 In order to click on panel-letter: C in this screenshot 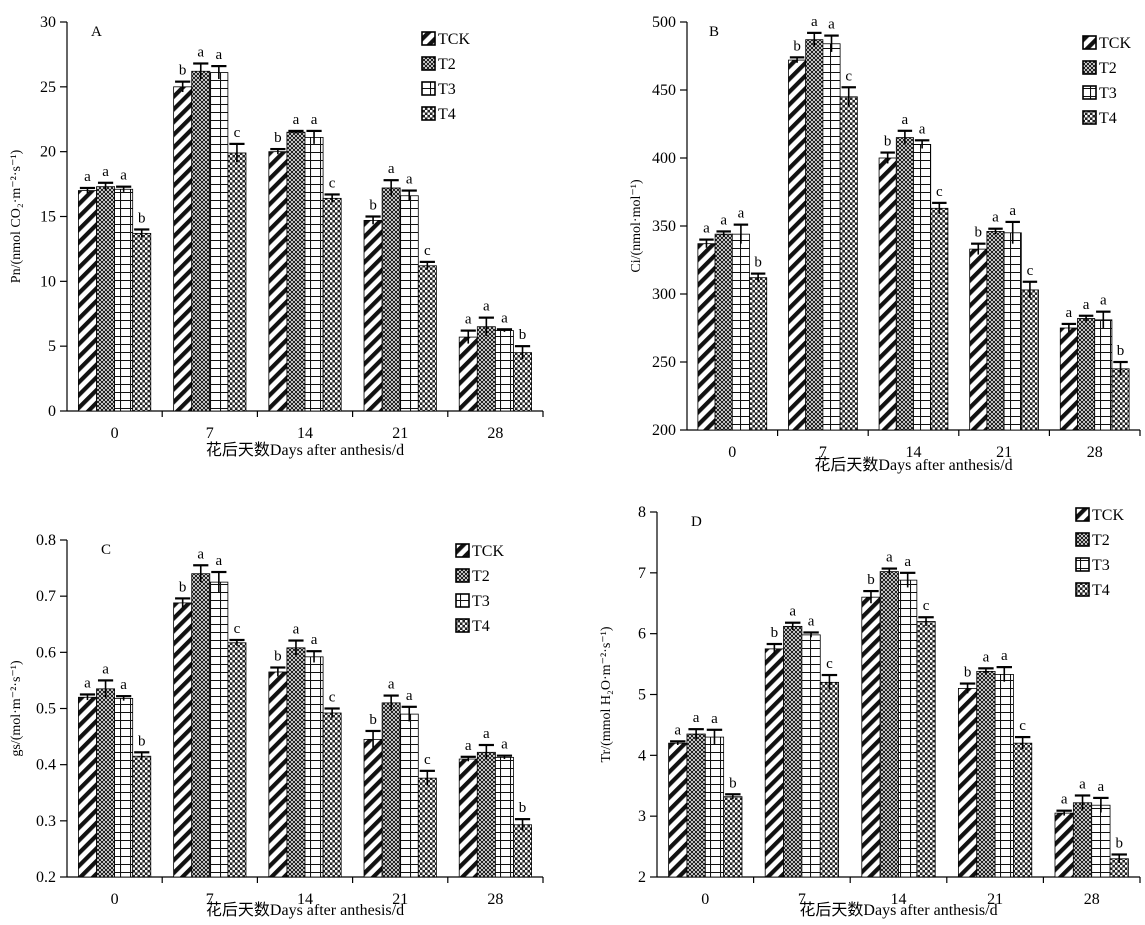, I will do `click(106, 550)`.